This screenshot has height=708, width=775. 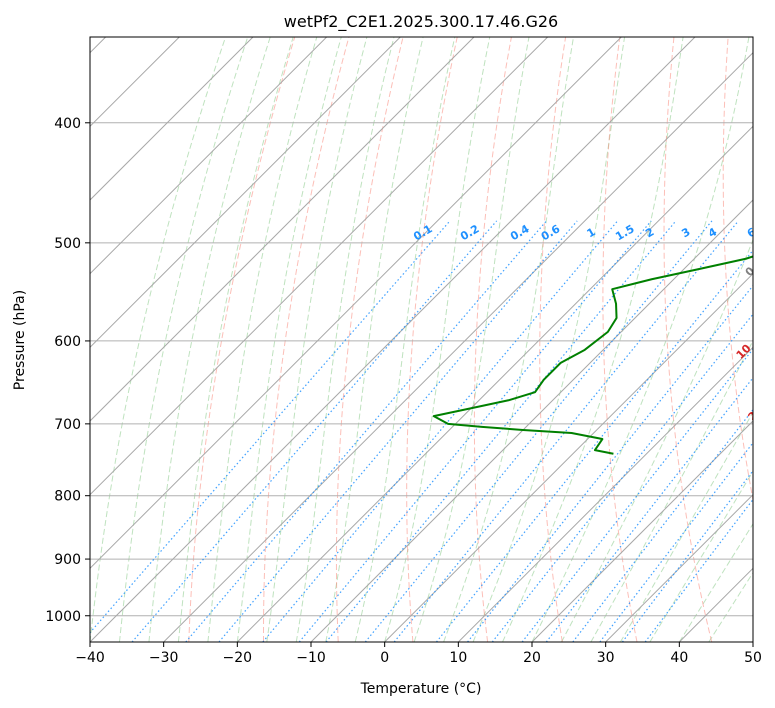 What do you see at coordinates (67, 342) in the screenshot?
I see `y-tick-label: 600` at bounding box center [67, 342].